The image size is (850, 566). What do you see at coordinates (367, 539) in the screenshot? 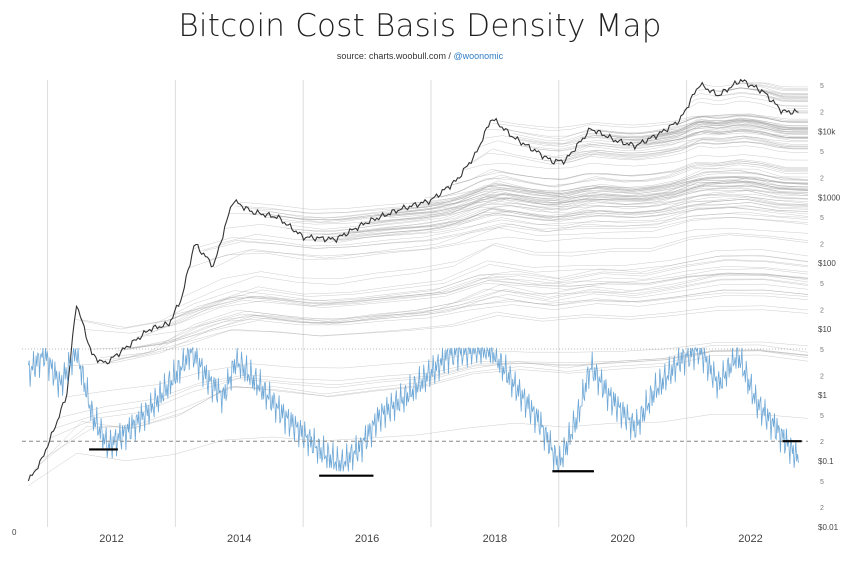
I see `x-tick-label: 2016` at bounding box center [367, 539].